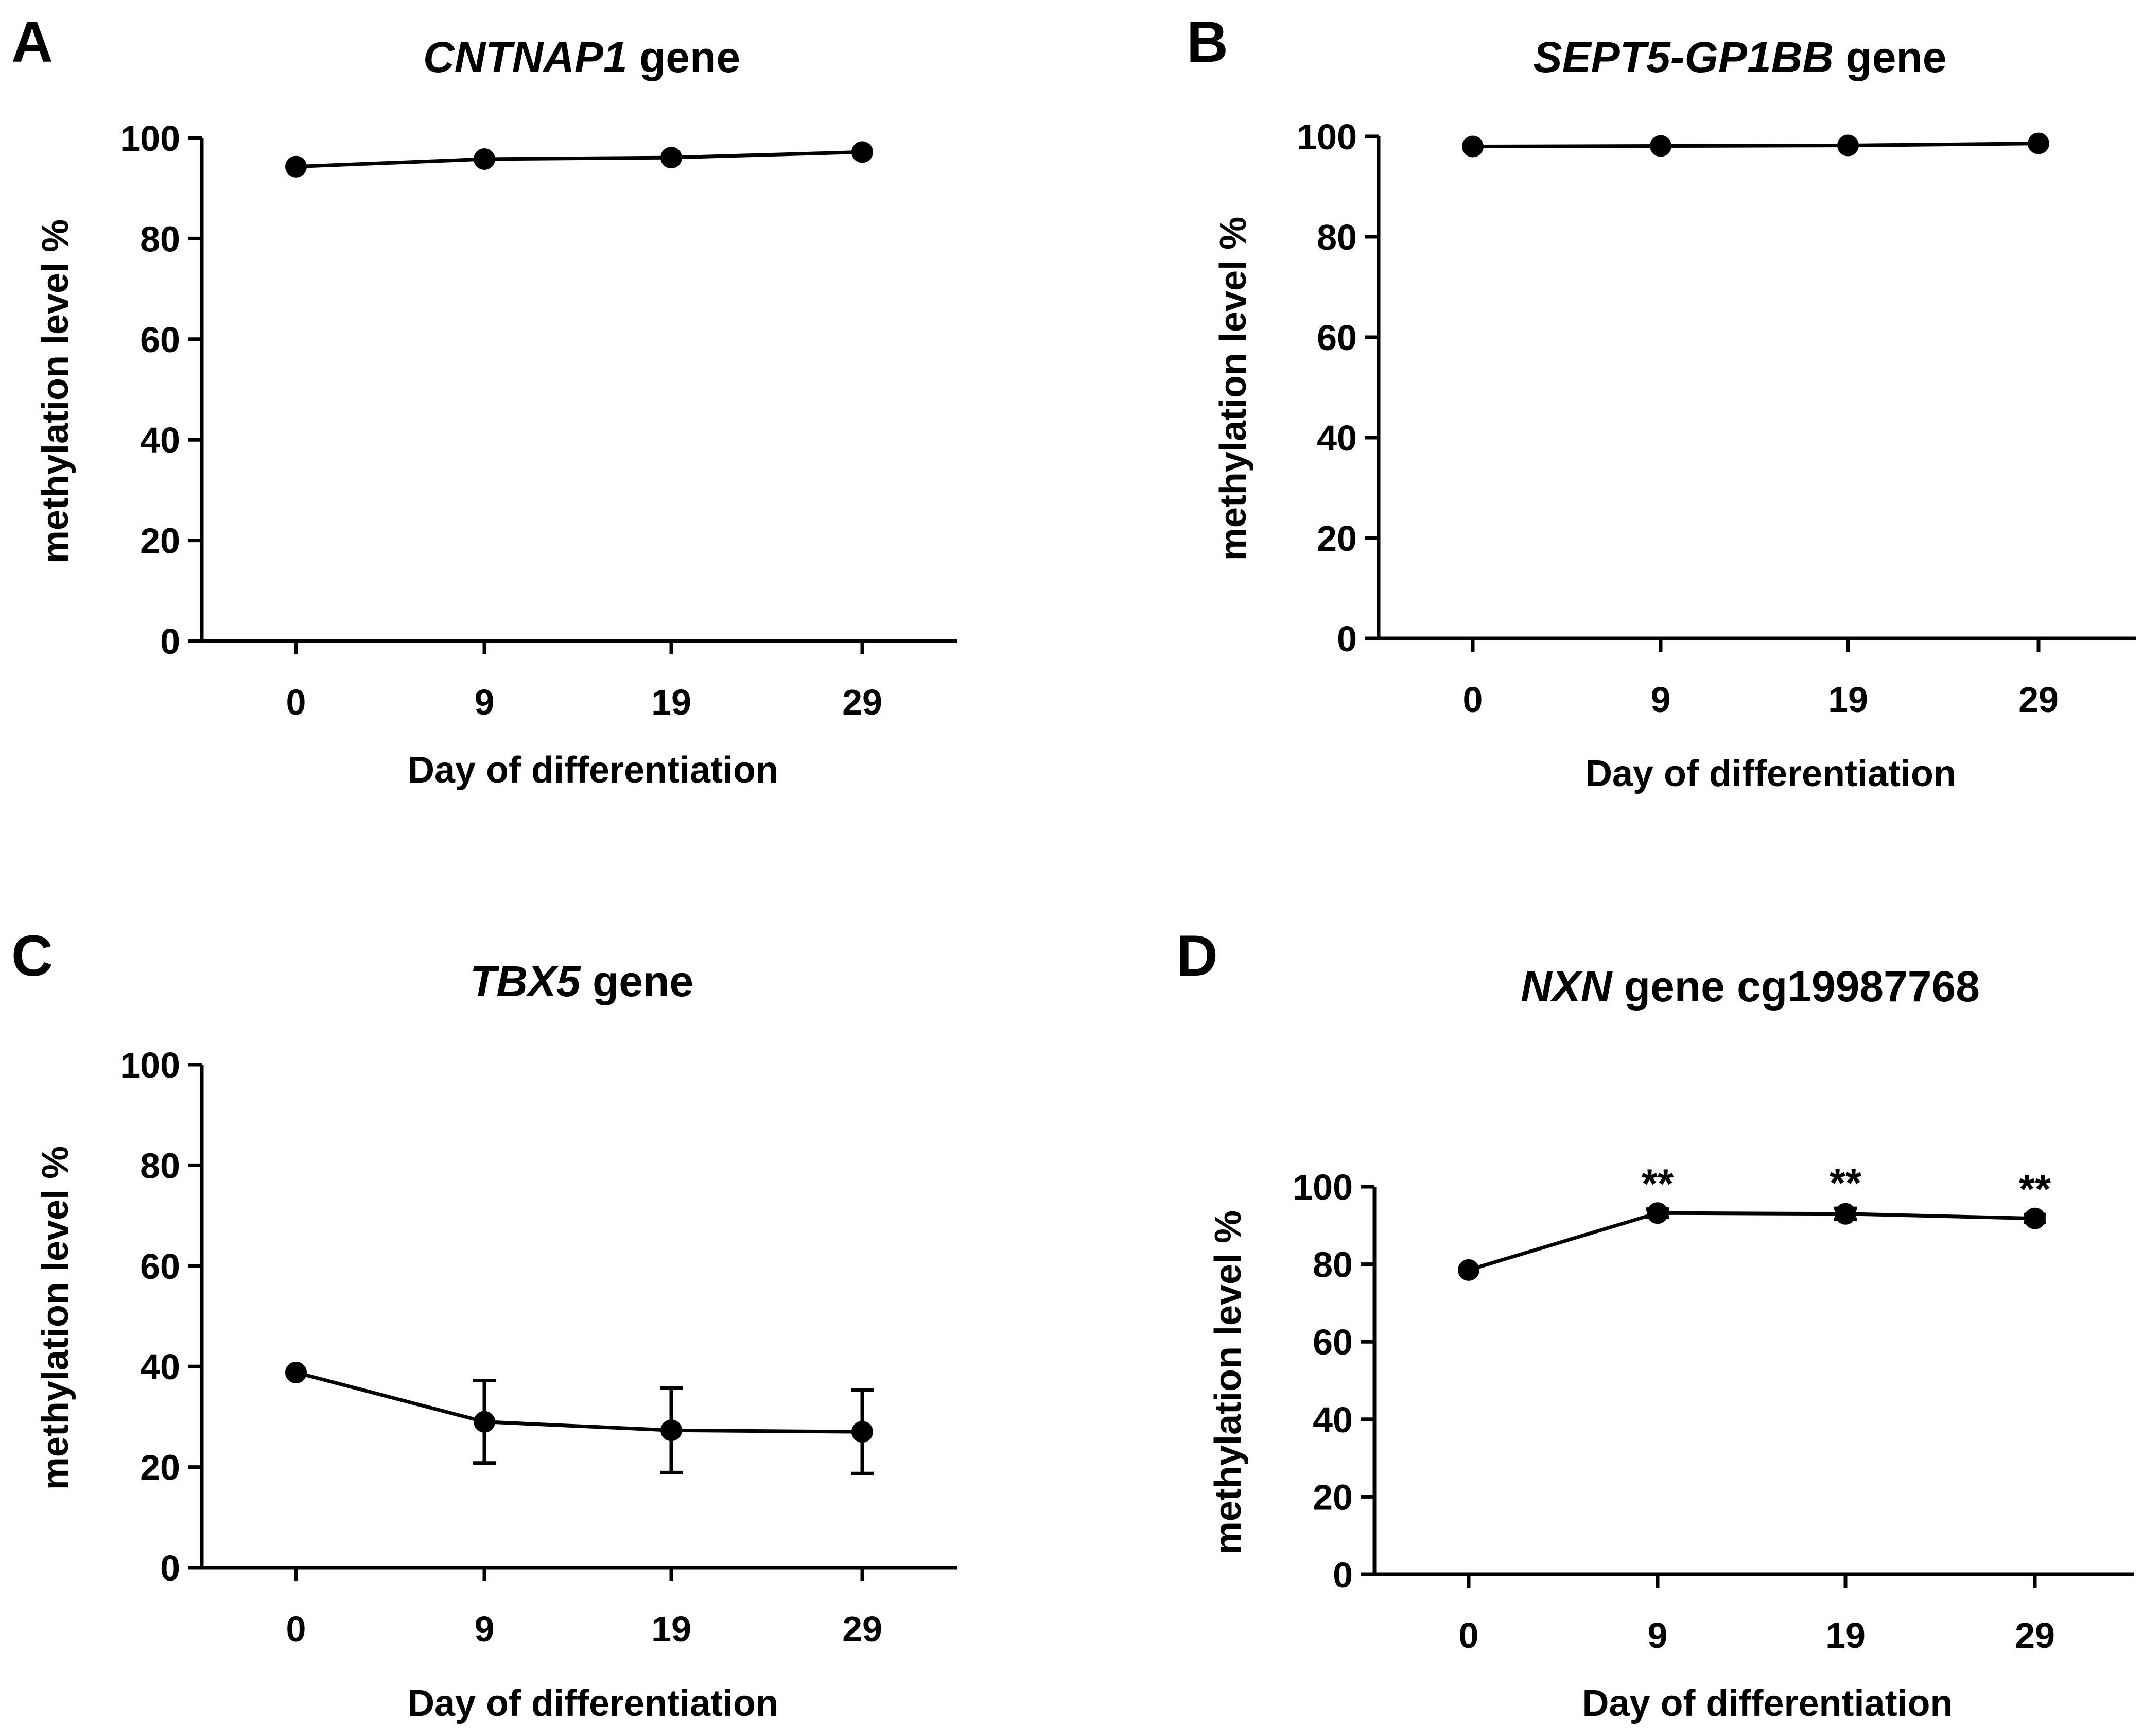 The width and height of the screenshot is (2143, 1736). I want to click on chart-title-gene: CNTNAP1, so click(525, 57).